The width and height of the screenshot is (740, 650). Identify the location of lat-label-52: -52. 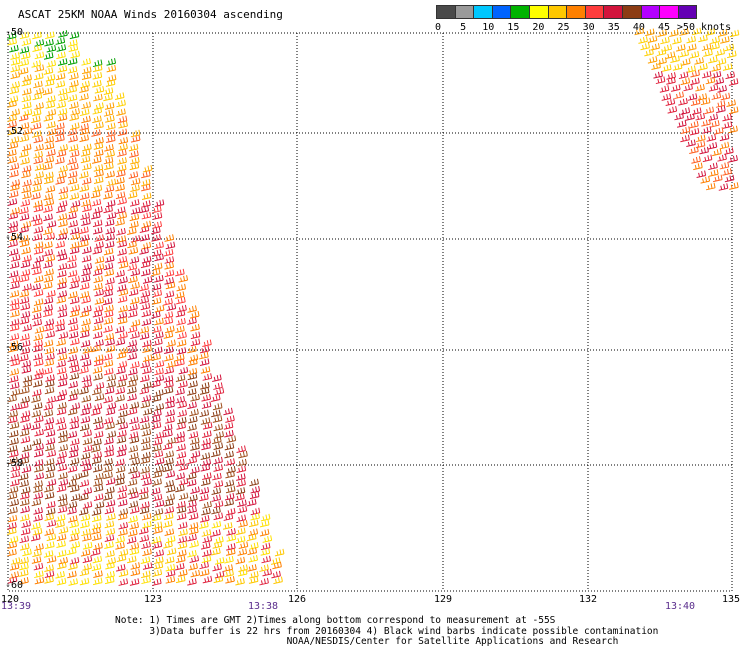
(14, 131).